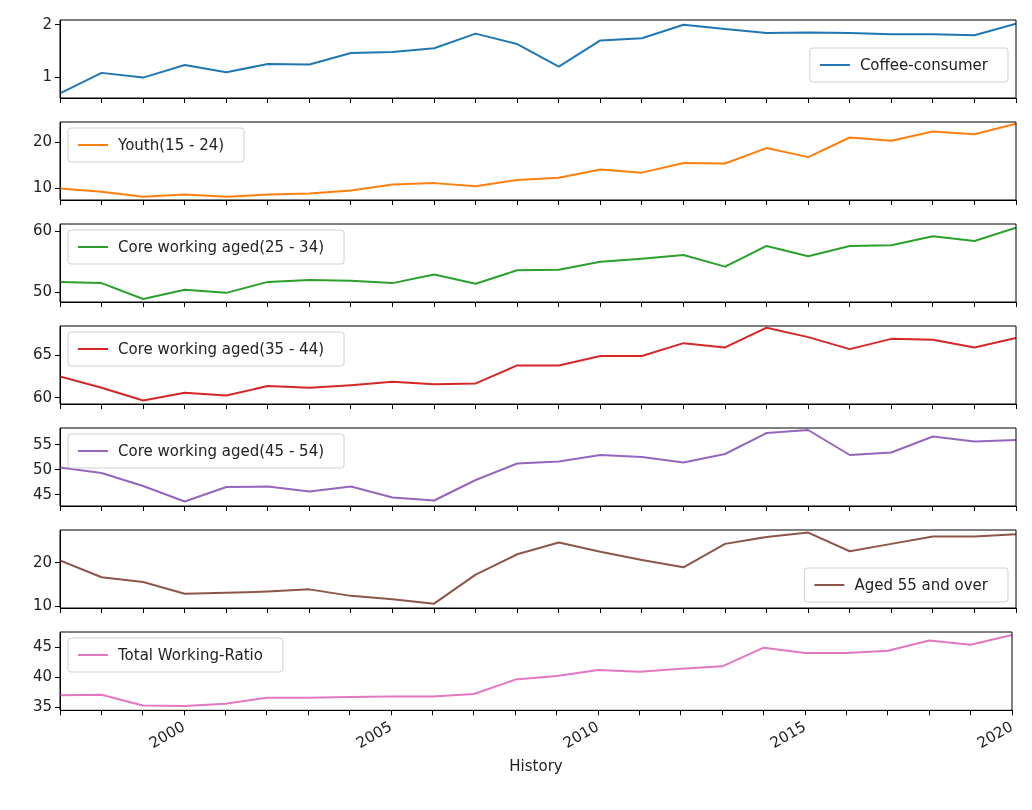  What do you see at coordinates (171, 144) in the screenshot?
I see `legend-label: Youth(15 - 24)` at bounding box center [171, 144].